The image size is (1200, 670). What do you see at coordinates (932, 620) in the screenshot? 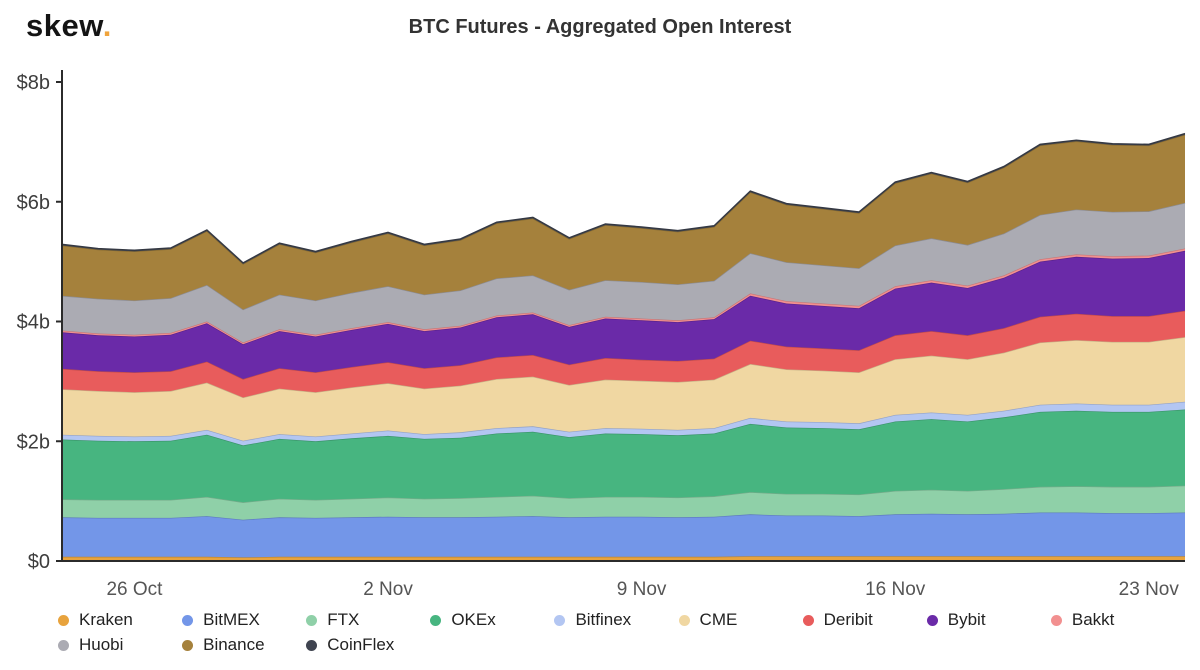
I see `legend-dot-bybit` at bounding box center [932, 620].